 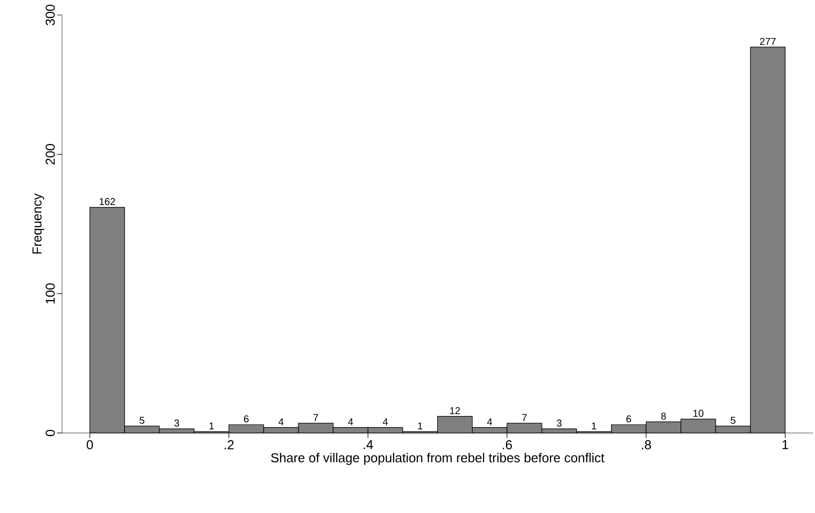 What do you see at coordinates (785, 445) in the screenshot?
I see `x-tick-label: 1` at bounding box center [785, 445].